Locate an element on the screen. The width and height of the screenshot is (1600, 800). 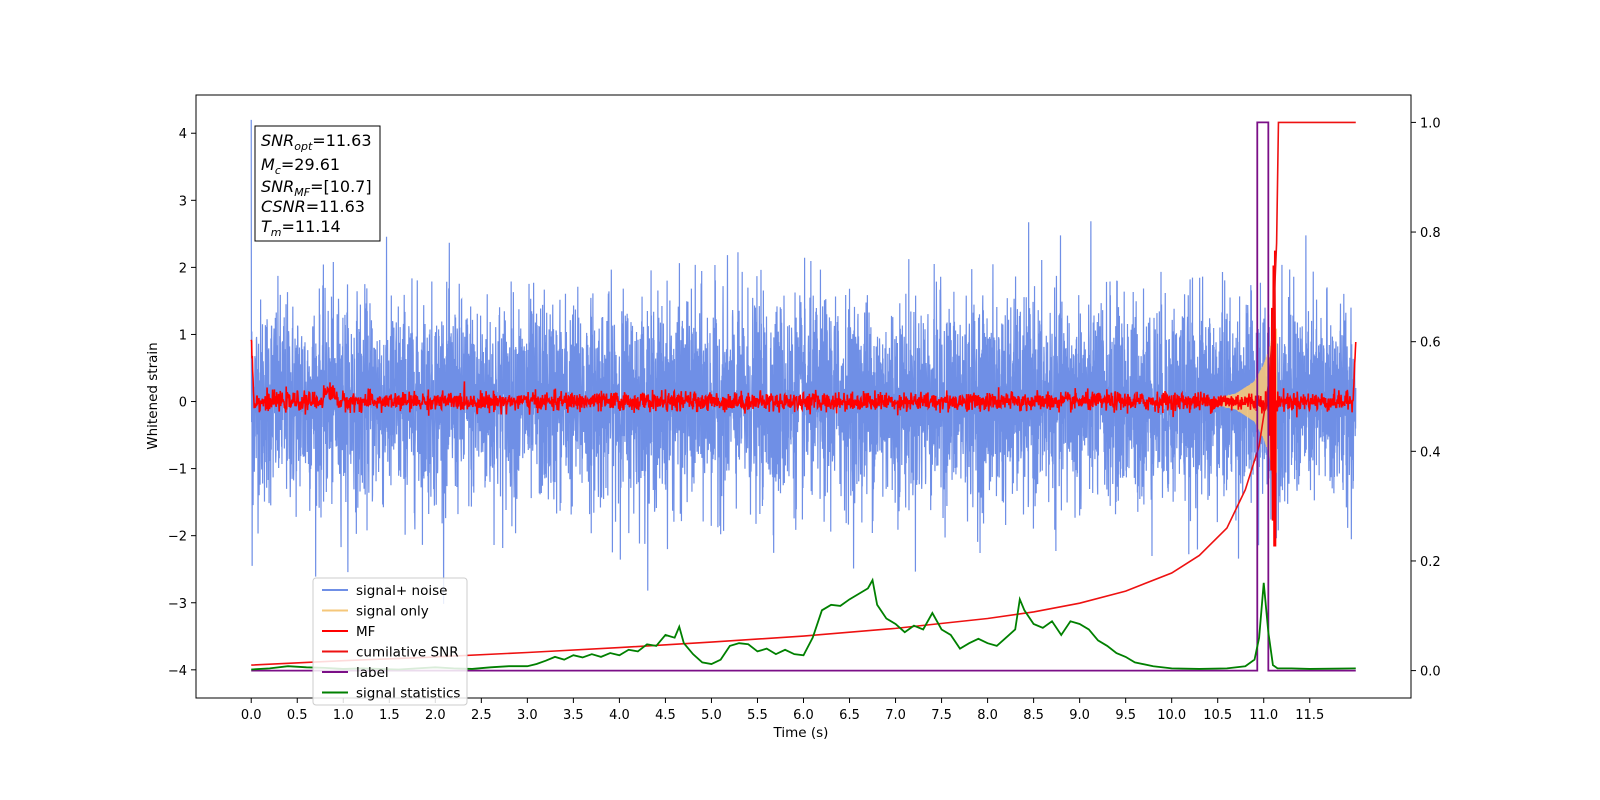
y-axis-label: Whitened strain is located at coordinates (153, 395).